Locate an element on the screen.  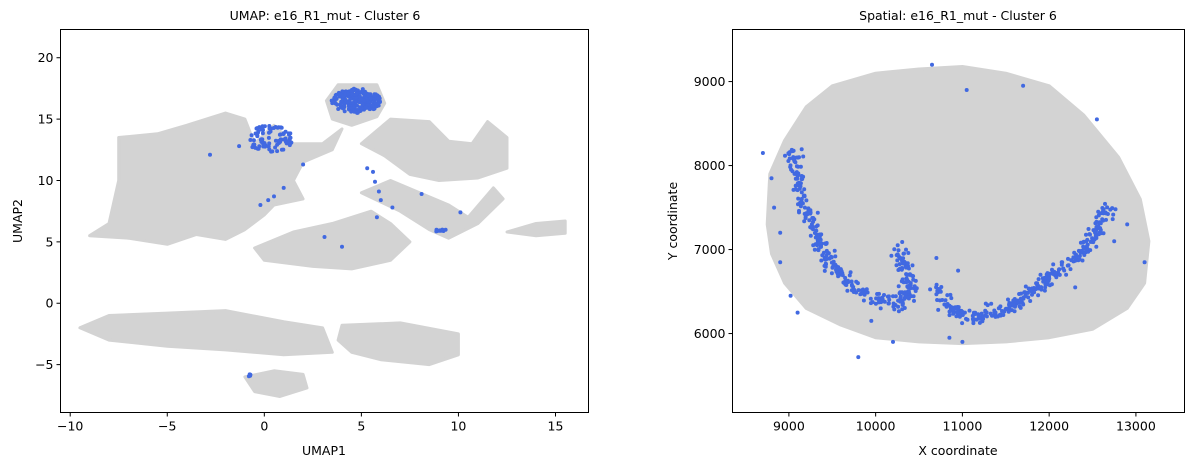
spatial-x-tick-label: 9000 is located at coordinates (789, 426).